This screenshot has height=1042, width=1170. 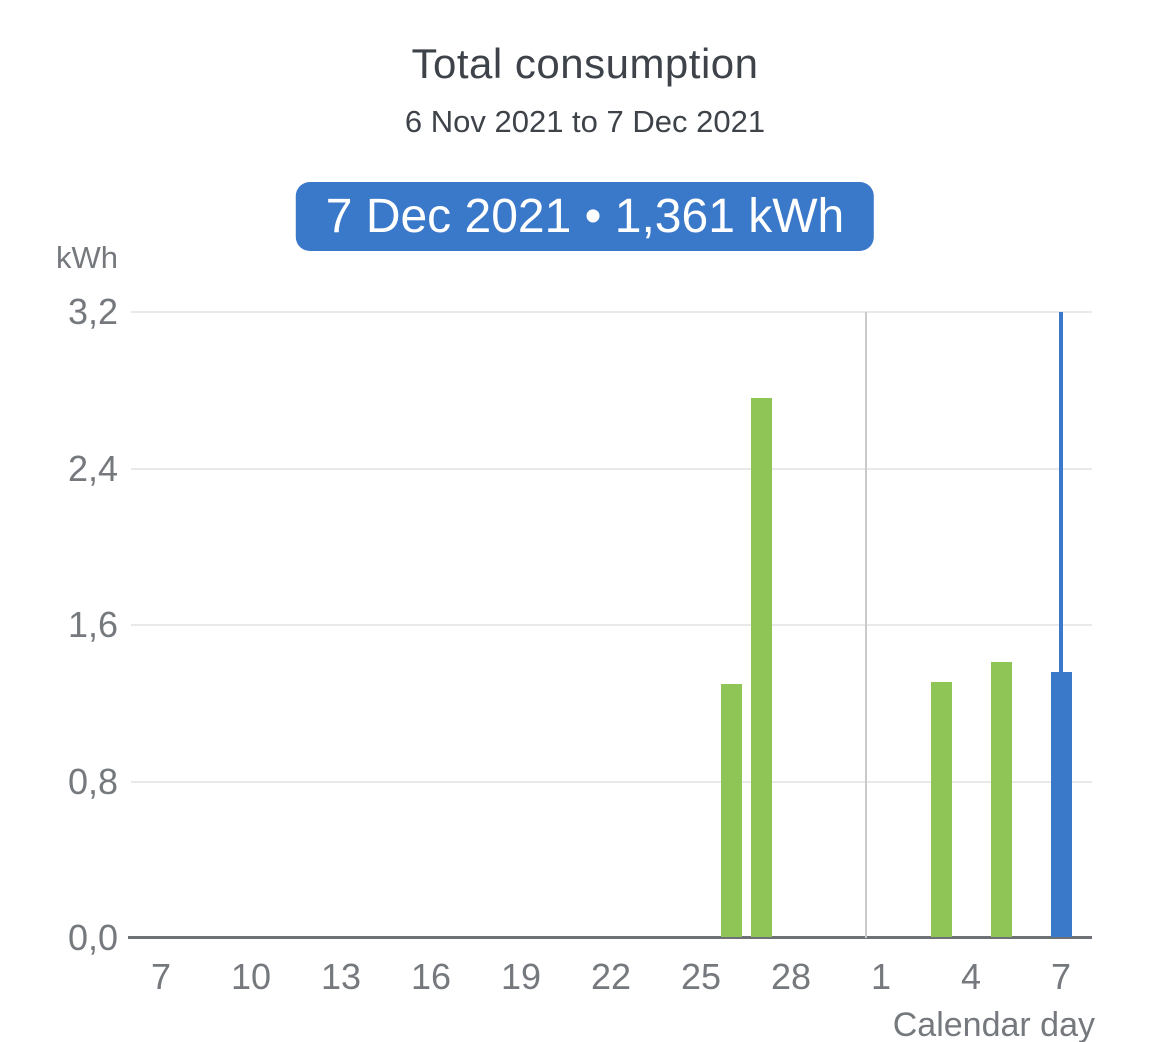 What do you see at coordinates (251, 976) in the screenshot?
I see `x-tick-day-10: 10` at bounding box center [251, 976].